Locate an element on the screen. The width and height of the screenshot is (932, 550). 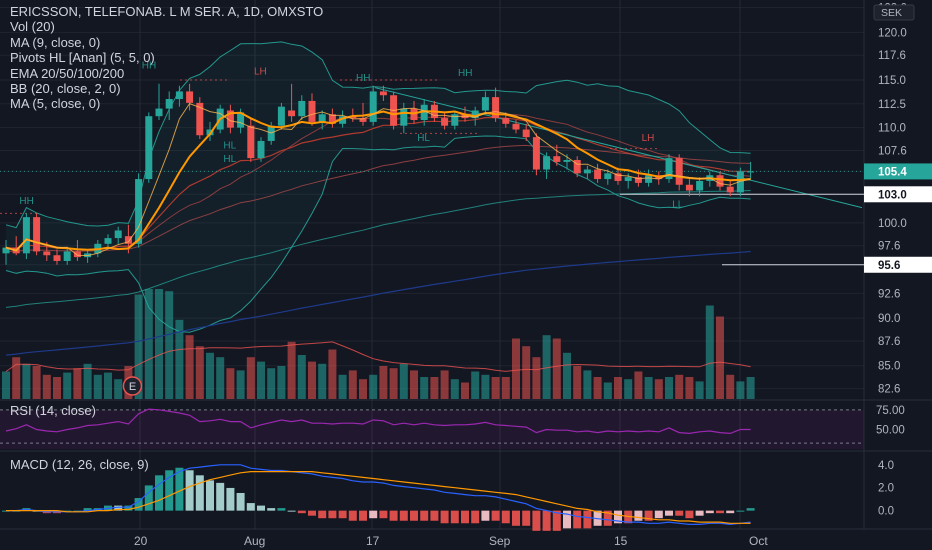
rsi-tick-label: 75.00 is located at coordinates (890, 411).